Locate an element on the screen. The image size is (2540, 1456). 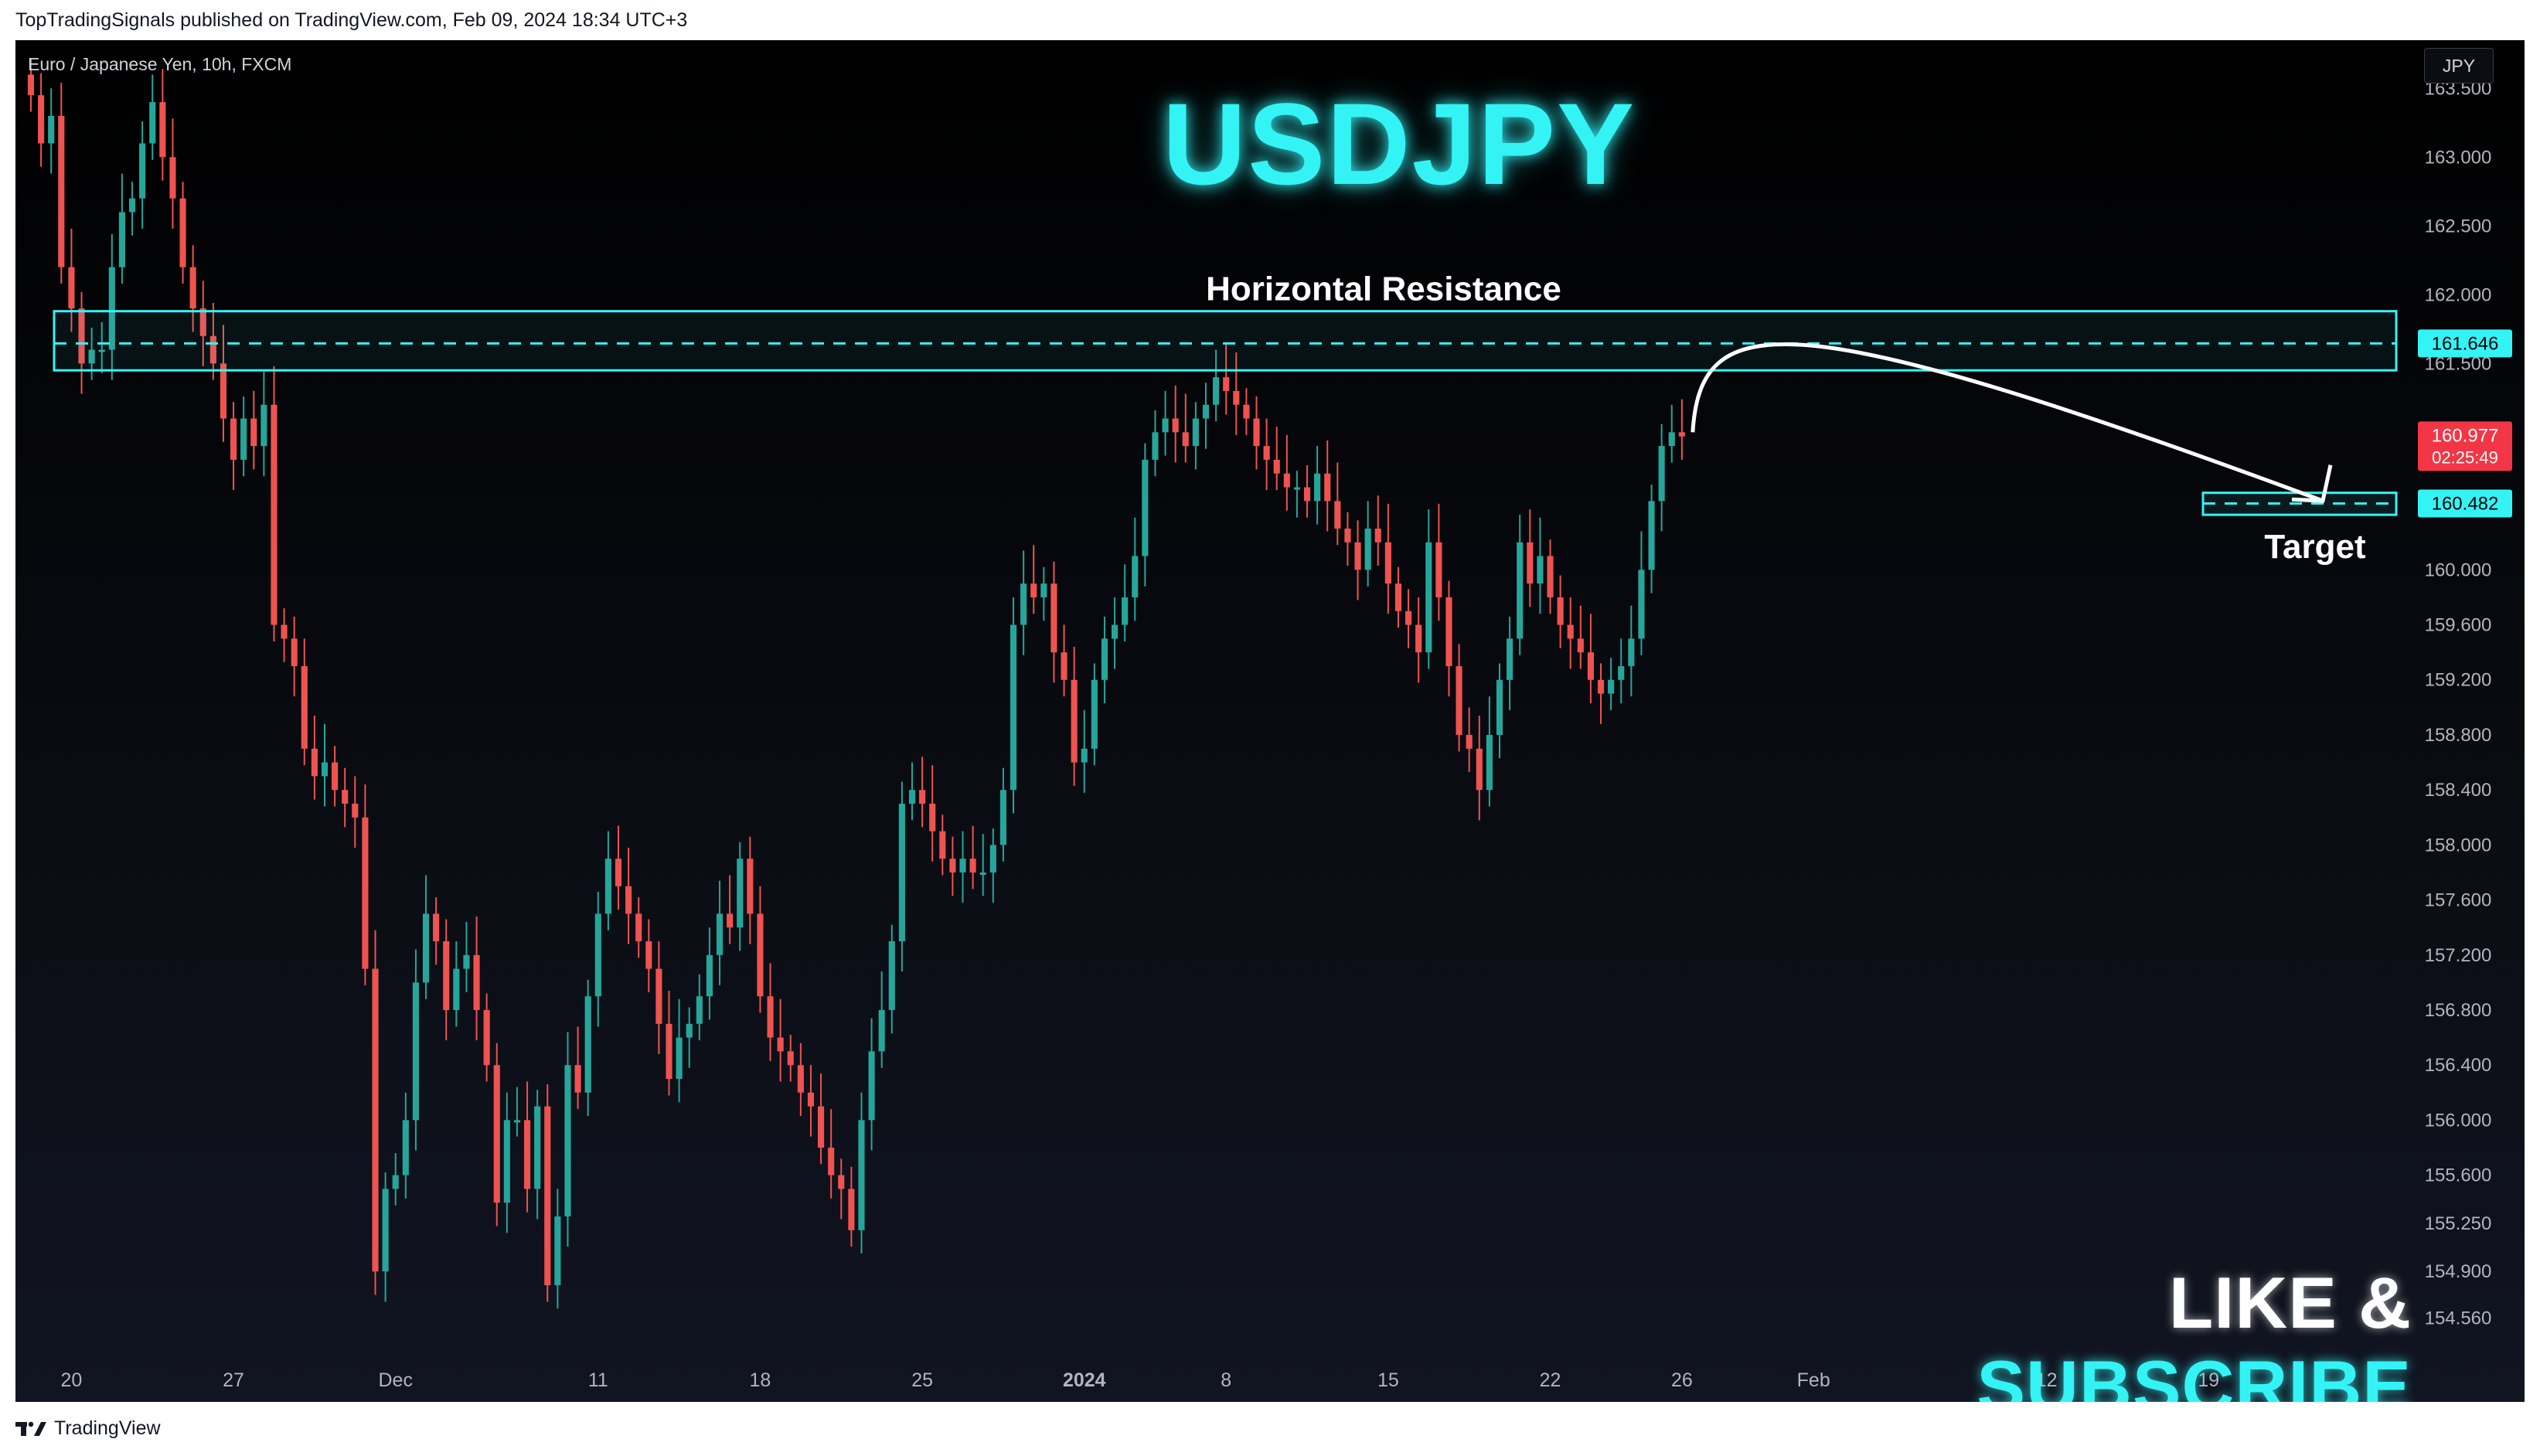
chart-title: USDJPY is located at coordinates (1399, 144).